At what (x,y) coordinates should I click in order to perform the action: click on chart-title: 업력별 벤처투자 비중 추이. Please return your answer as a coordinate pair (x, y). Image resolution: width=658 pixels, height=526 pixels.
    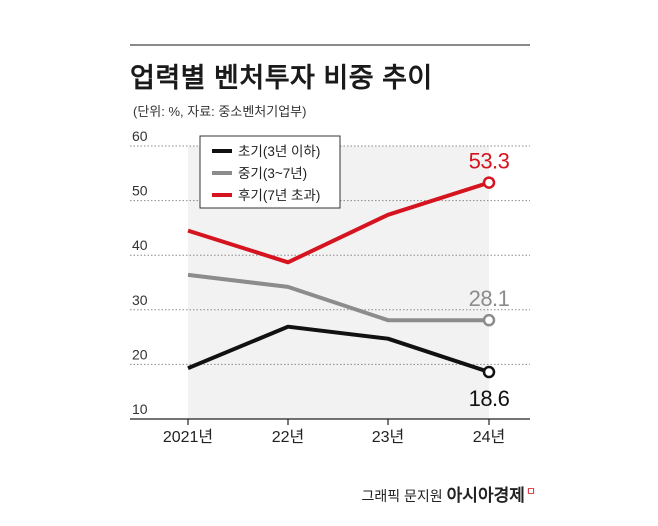
    Looking at the image, I should click on (281, 78).